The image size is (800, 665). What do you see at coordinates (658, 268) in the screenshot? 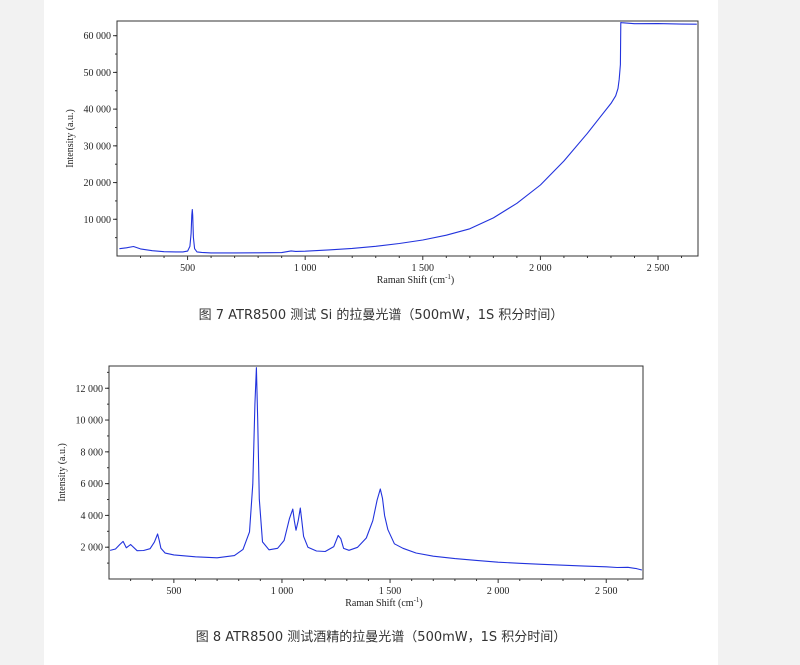
I see `chart1-x-tick-label: 2 500` at bounding box center [658, 268].